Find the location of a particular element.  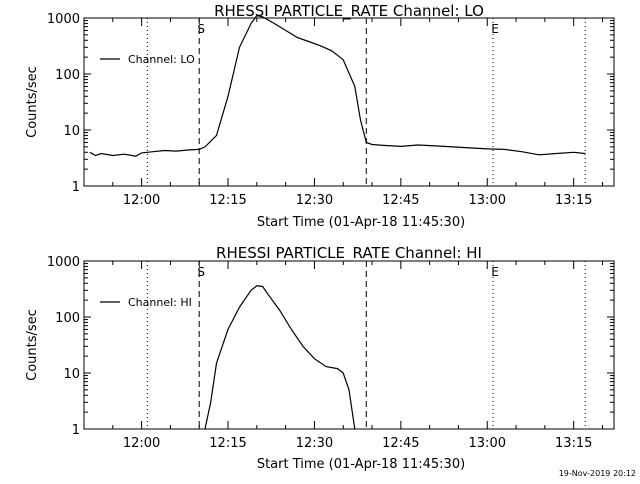

legend-label: Channel: LO is located at coordinates (161, 59).